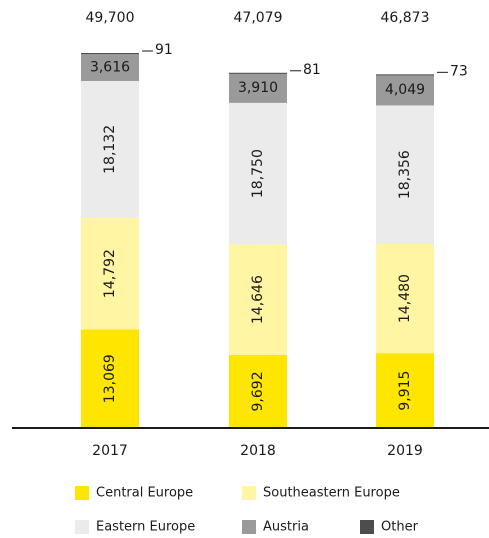  I want to click on segment-label: 3,616, so click(110, 67).